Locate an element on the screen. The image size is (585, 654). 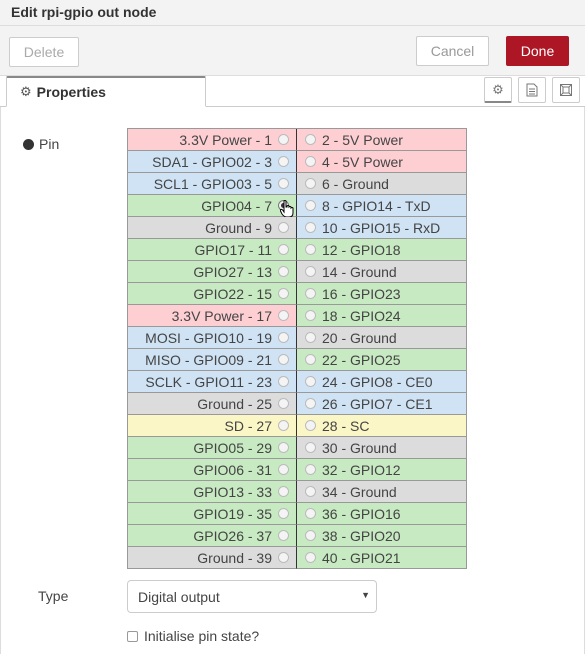
pin-31: GPIO06 - 31 is located at coordinates (212, 470).